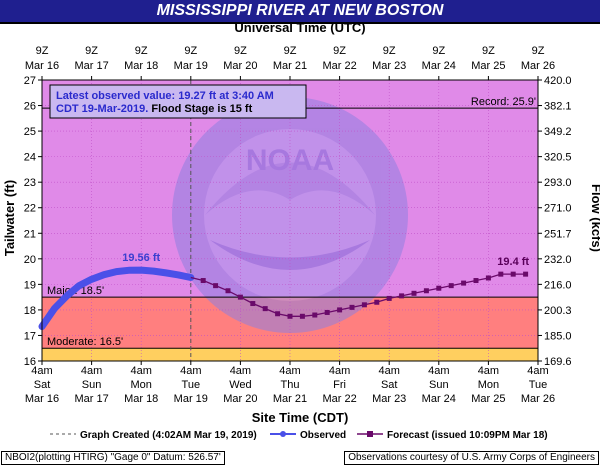 The width and height of the screenshot is (600, 465). Describe the element at coordinates (9, 218) in the screenshot. I see `left-axis-title: Tailwater (ft)` at that location.